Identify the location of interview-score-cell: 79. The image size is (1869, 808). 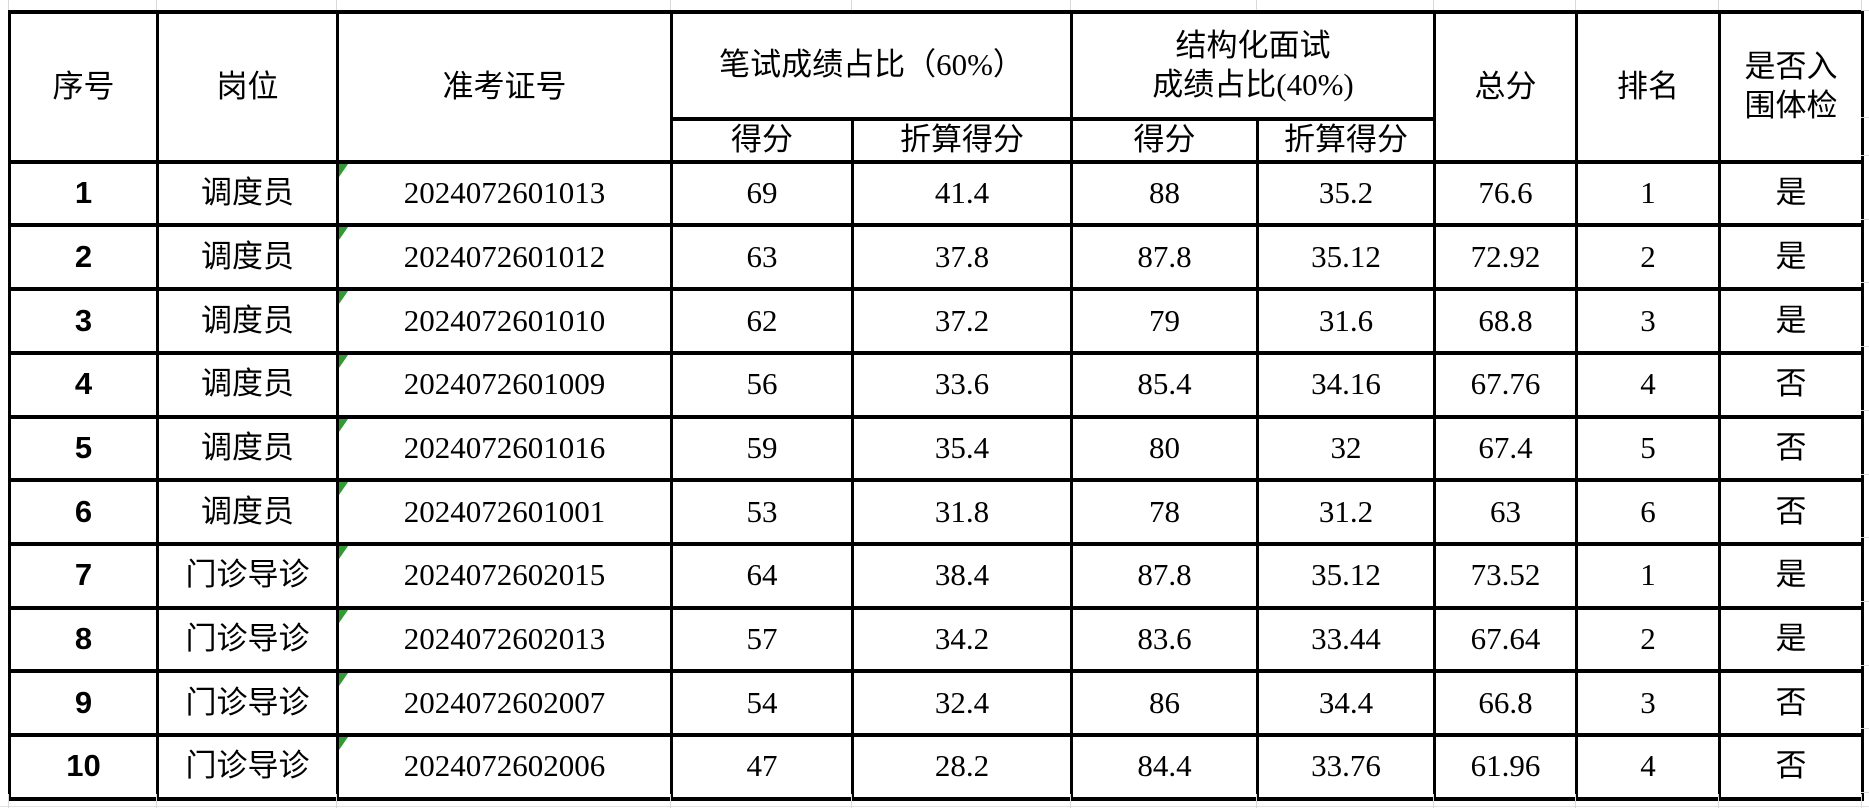
(1165, 321).